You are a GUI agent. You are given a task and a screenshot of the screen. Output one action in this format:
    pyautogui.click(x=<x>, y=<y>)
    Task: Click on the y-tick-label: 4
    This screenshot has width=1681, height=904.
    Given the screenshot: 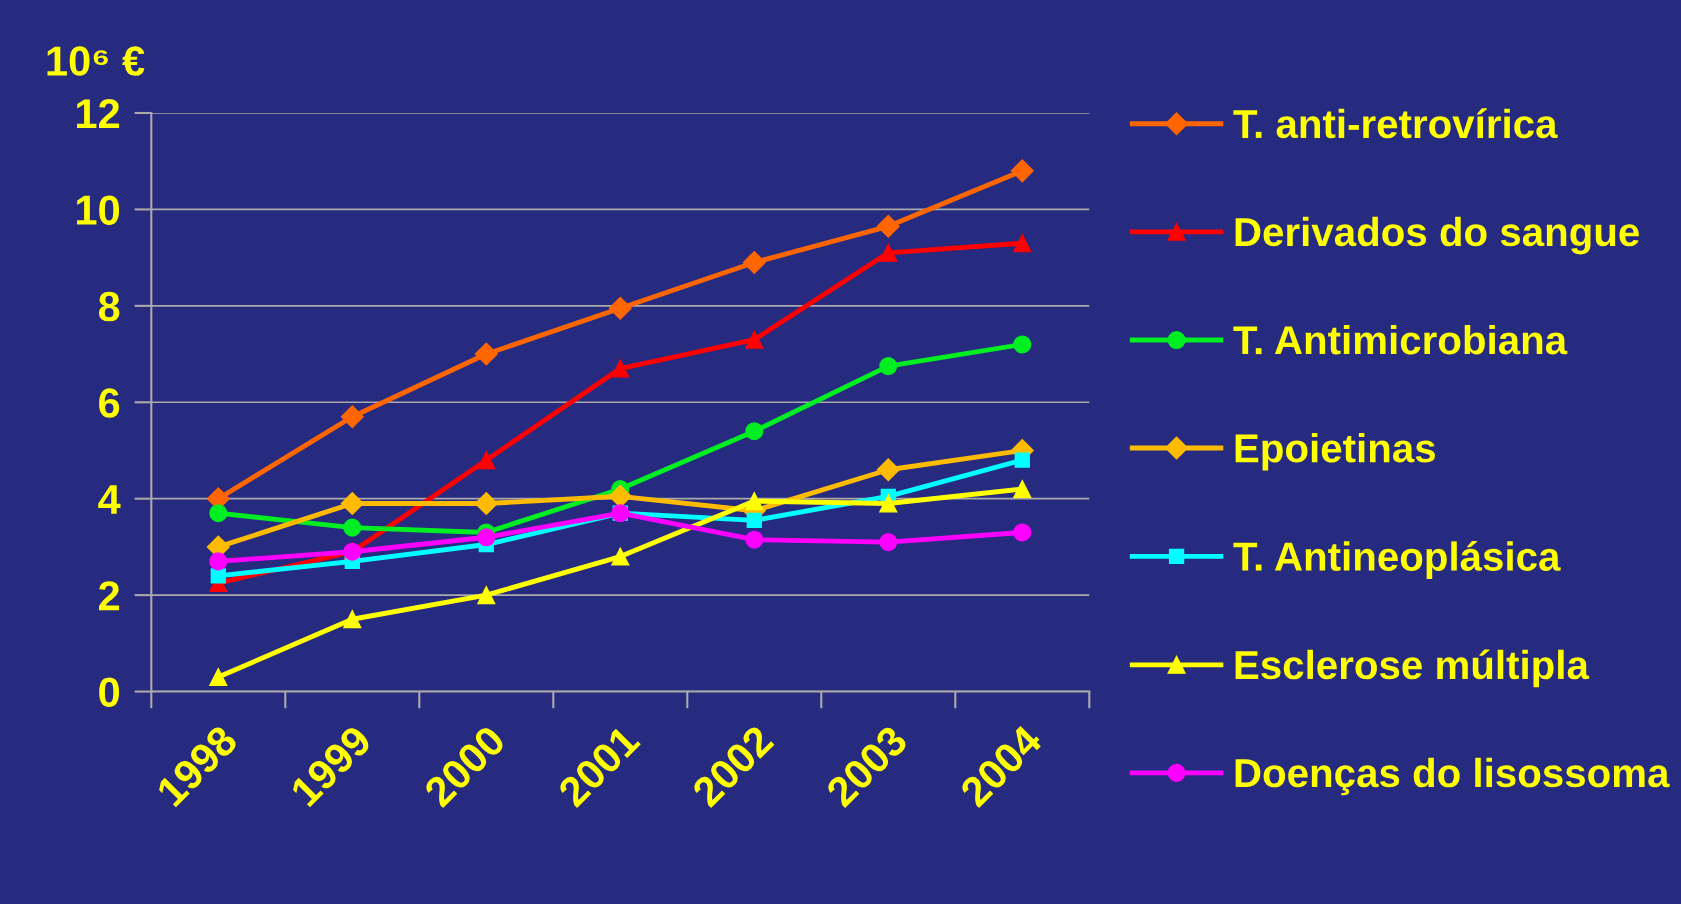 What is the action you would take?
    pyautogui.click(x=109, y=499)
    